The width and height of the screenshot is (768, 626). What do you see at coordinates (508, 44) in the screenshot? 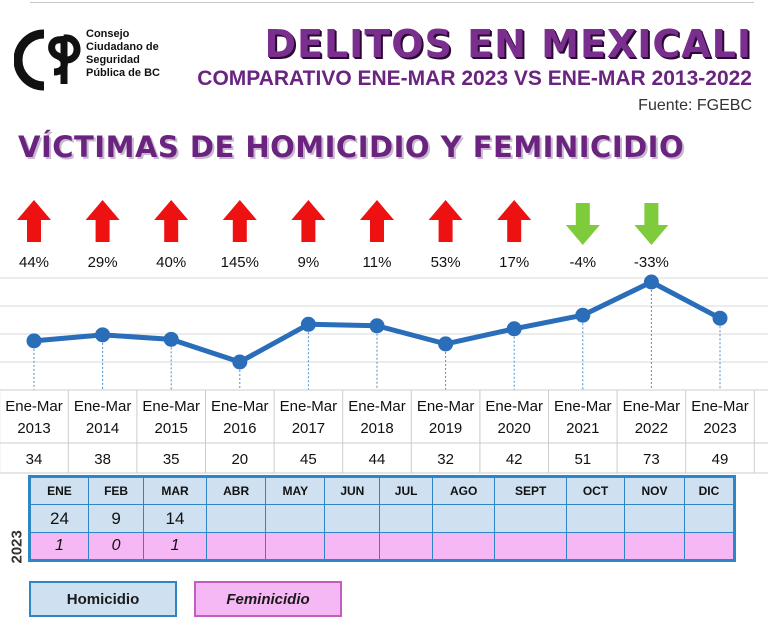
I see `page-title: DELITOS EN MEXICALI` at bounding box center [508, 44].